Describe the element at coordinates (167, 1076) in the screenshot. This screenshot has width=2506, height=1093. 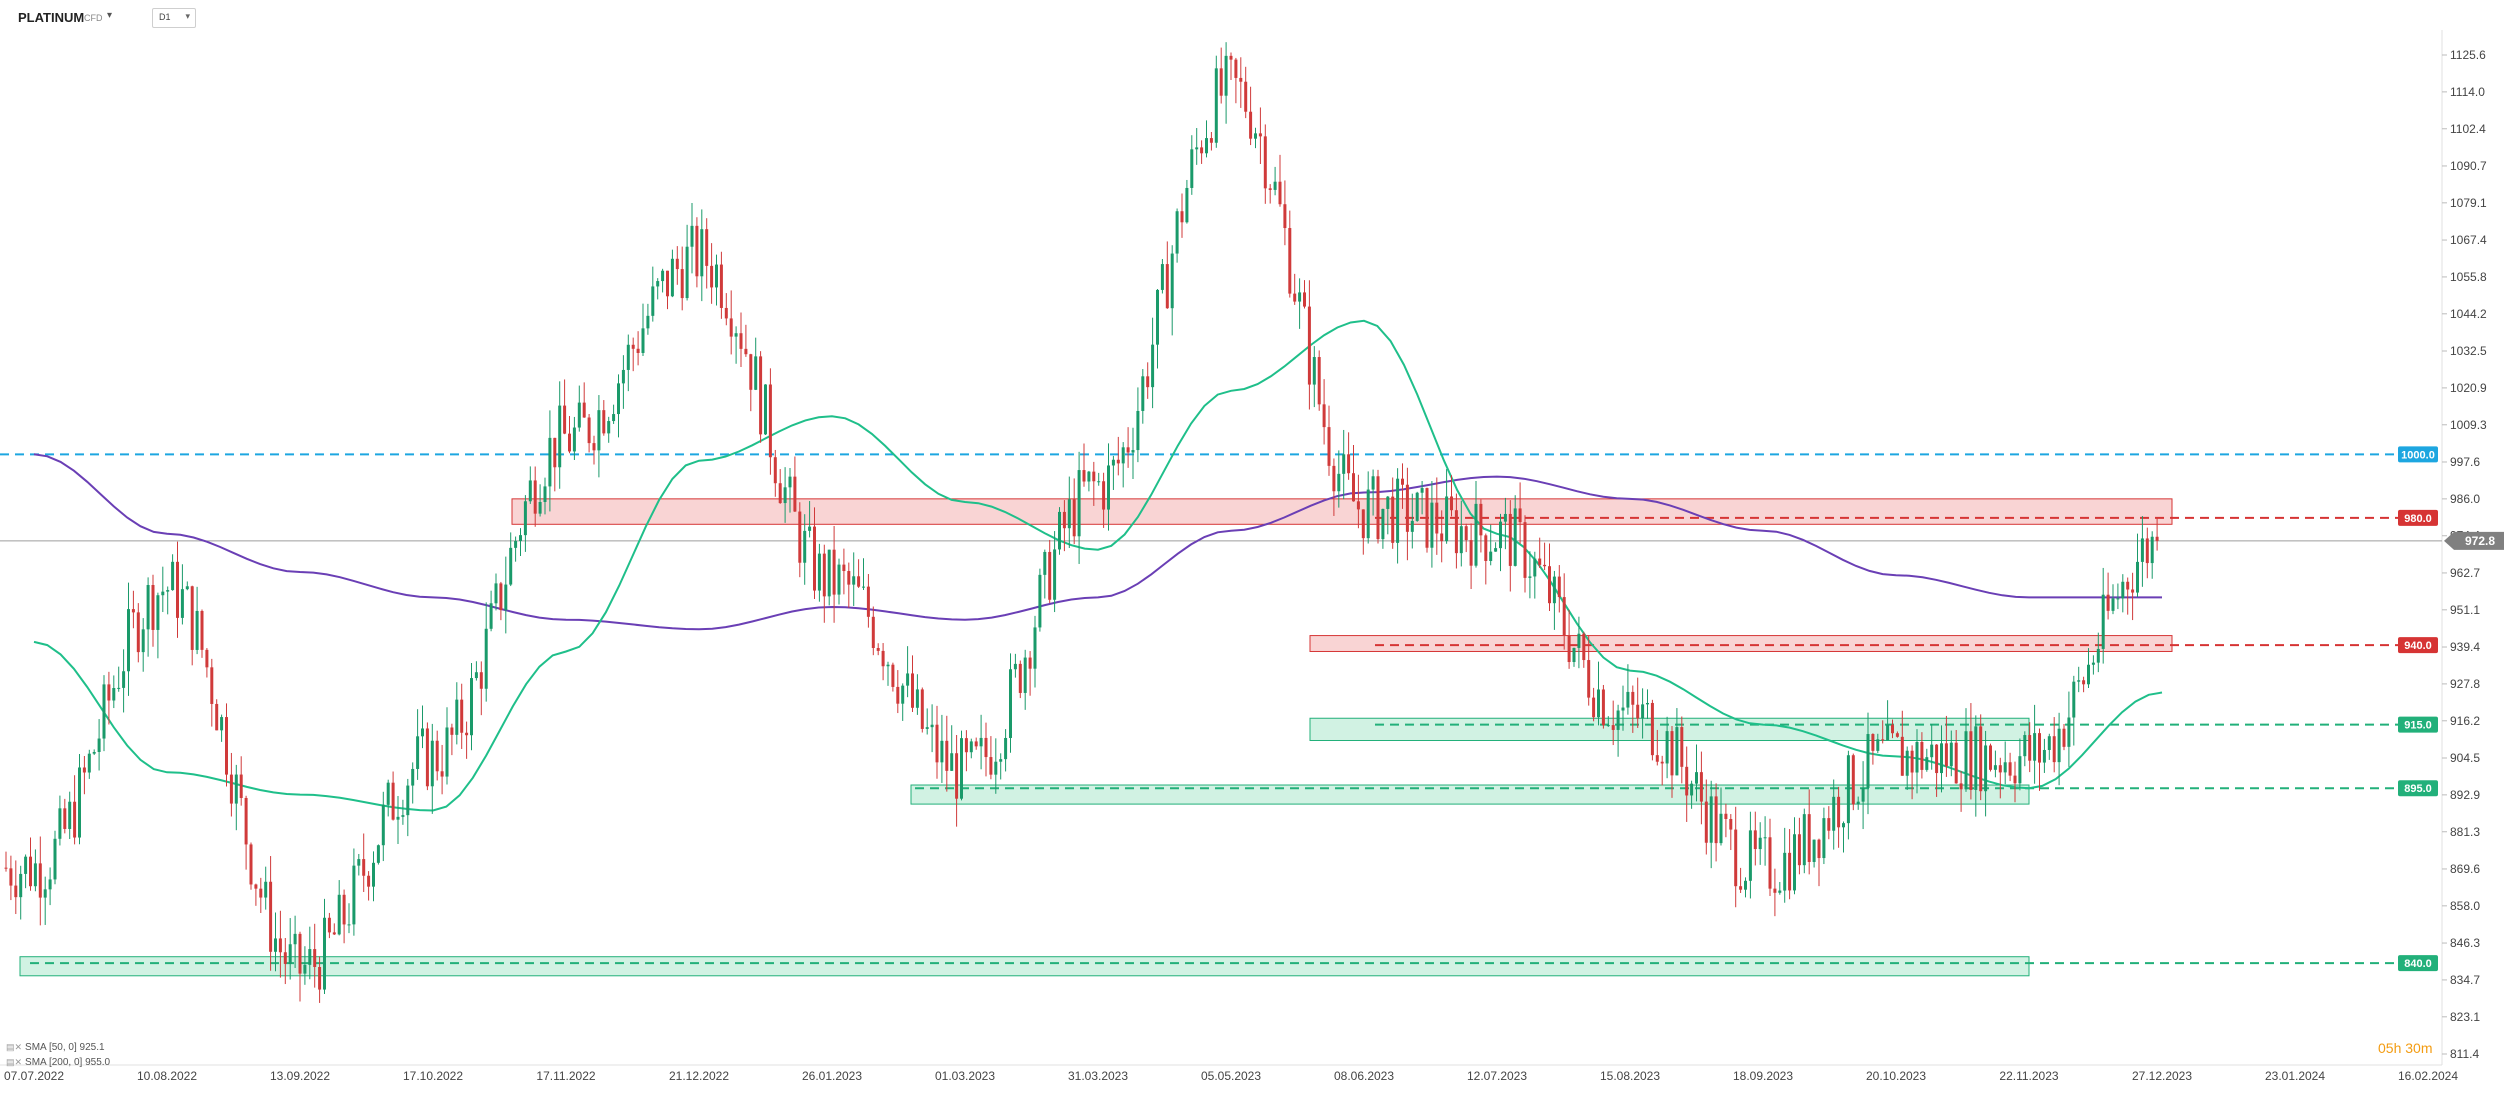
I see `x-tick-label: 10.08.2022` at that location.